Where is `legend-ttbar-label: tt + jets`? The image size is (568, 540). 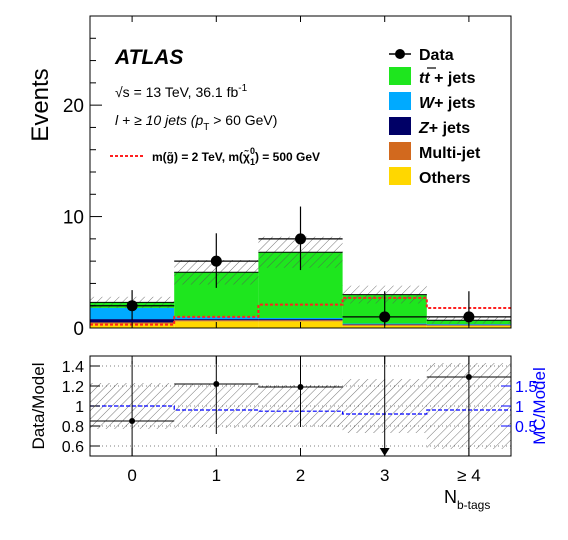 legend-ttbar-label: tt + jets is located at coordinates (447, 78).